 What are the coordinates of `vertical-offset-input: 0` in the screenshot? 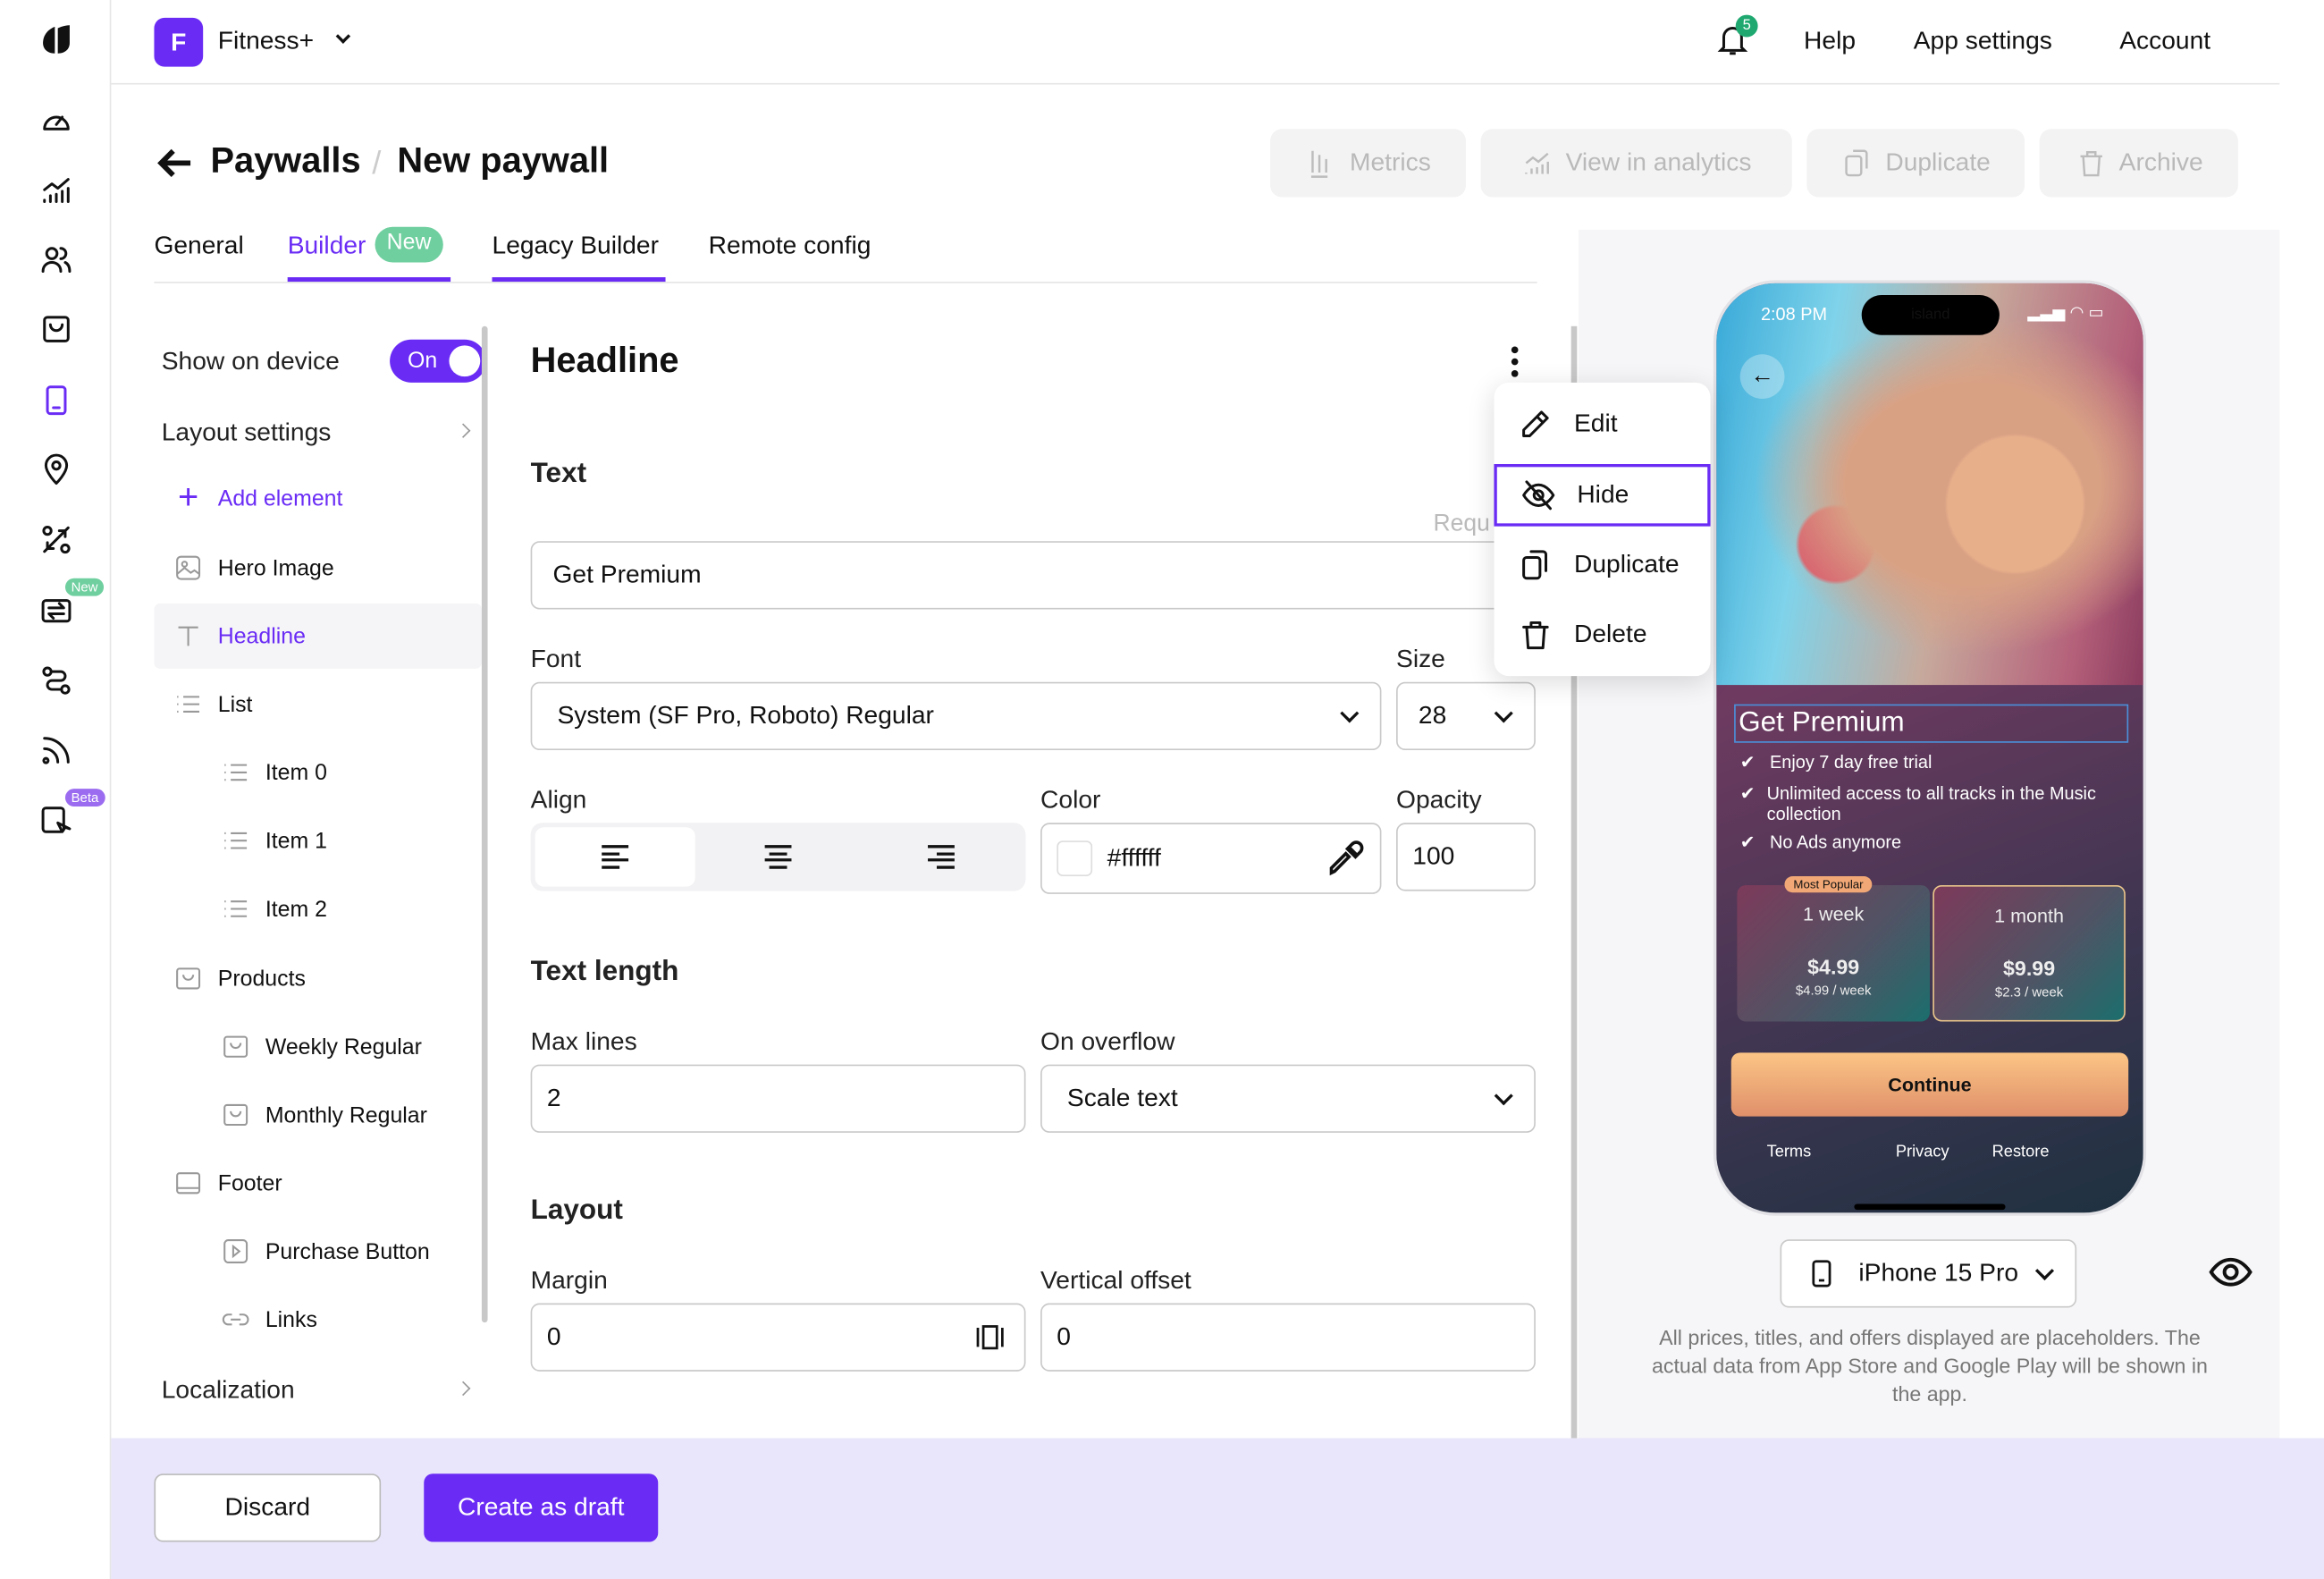 It's located at (1288, 1337).